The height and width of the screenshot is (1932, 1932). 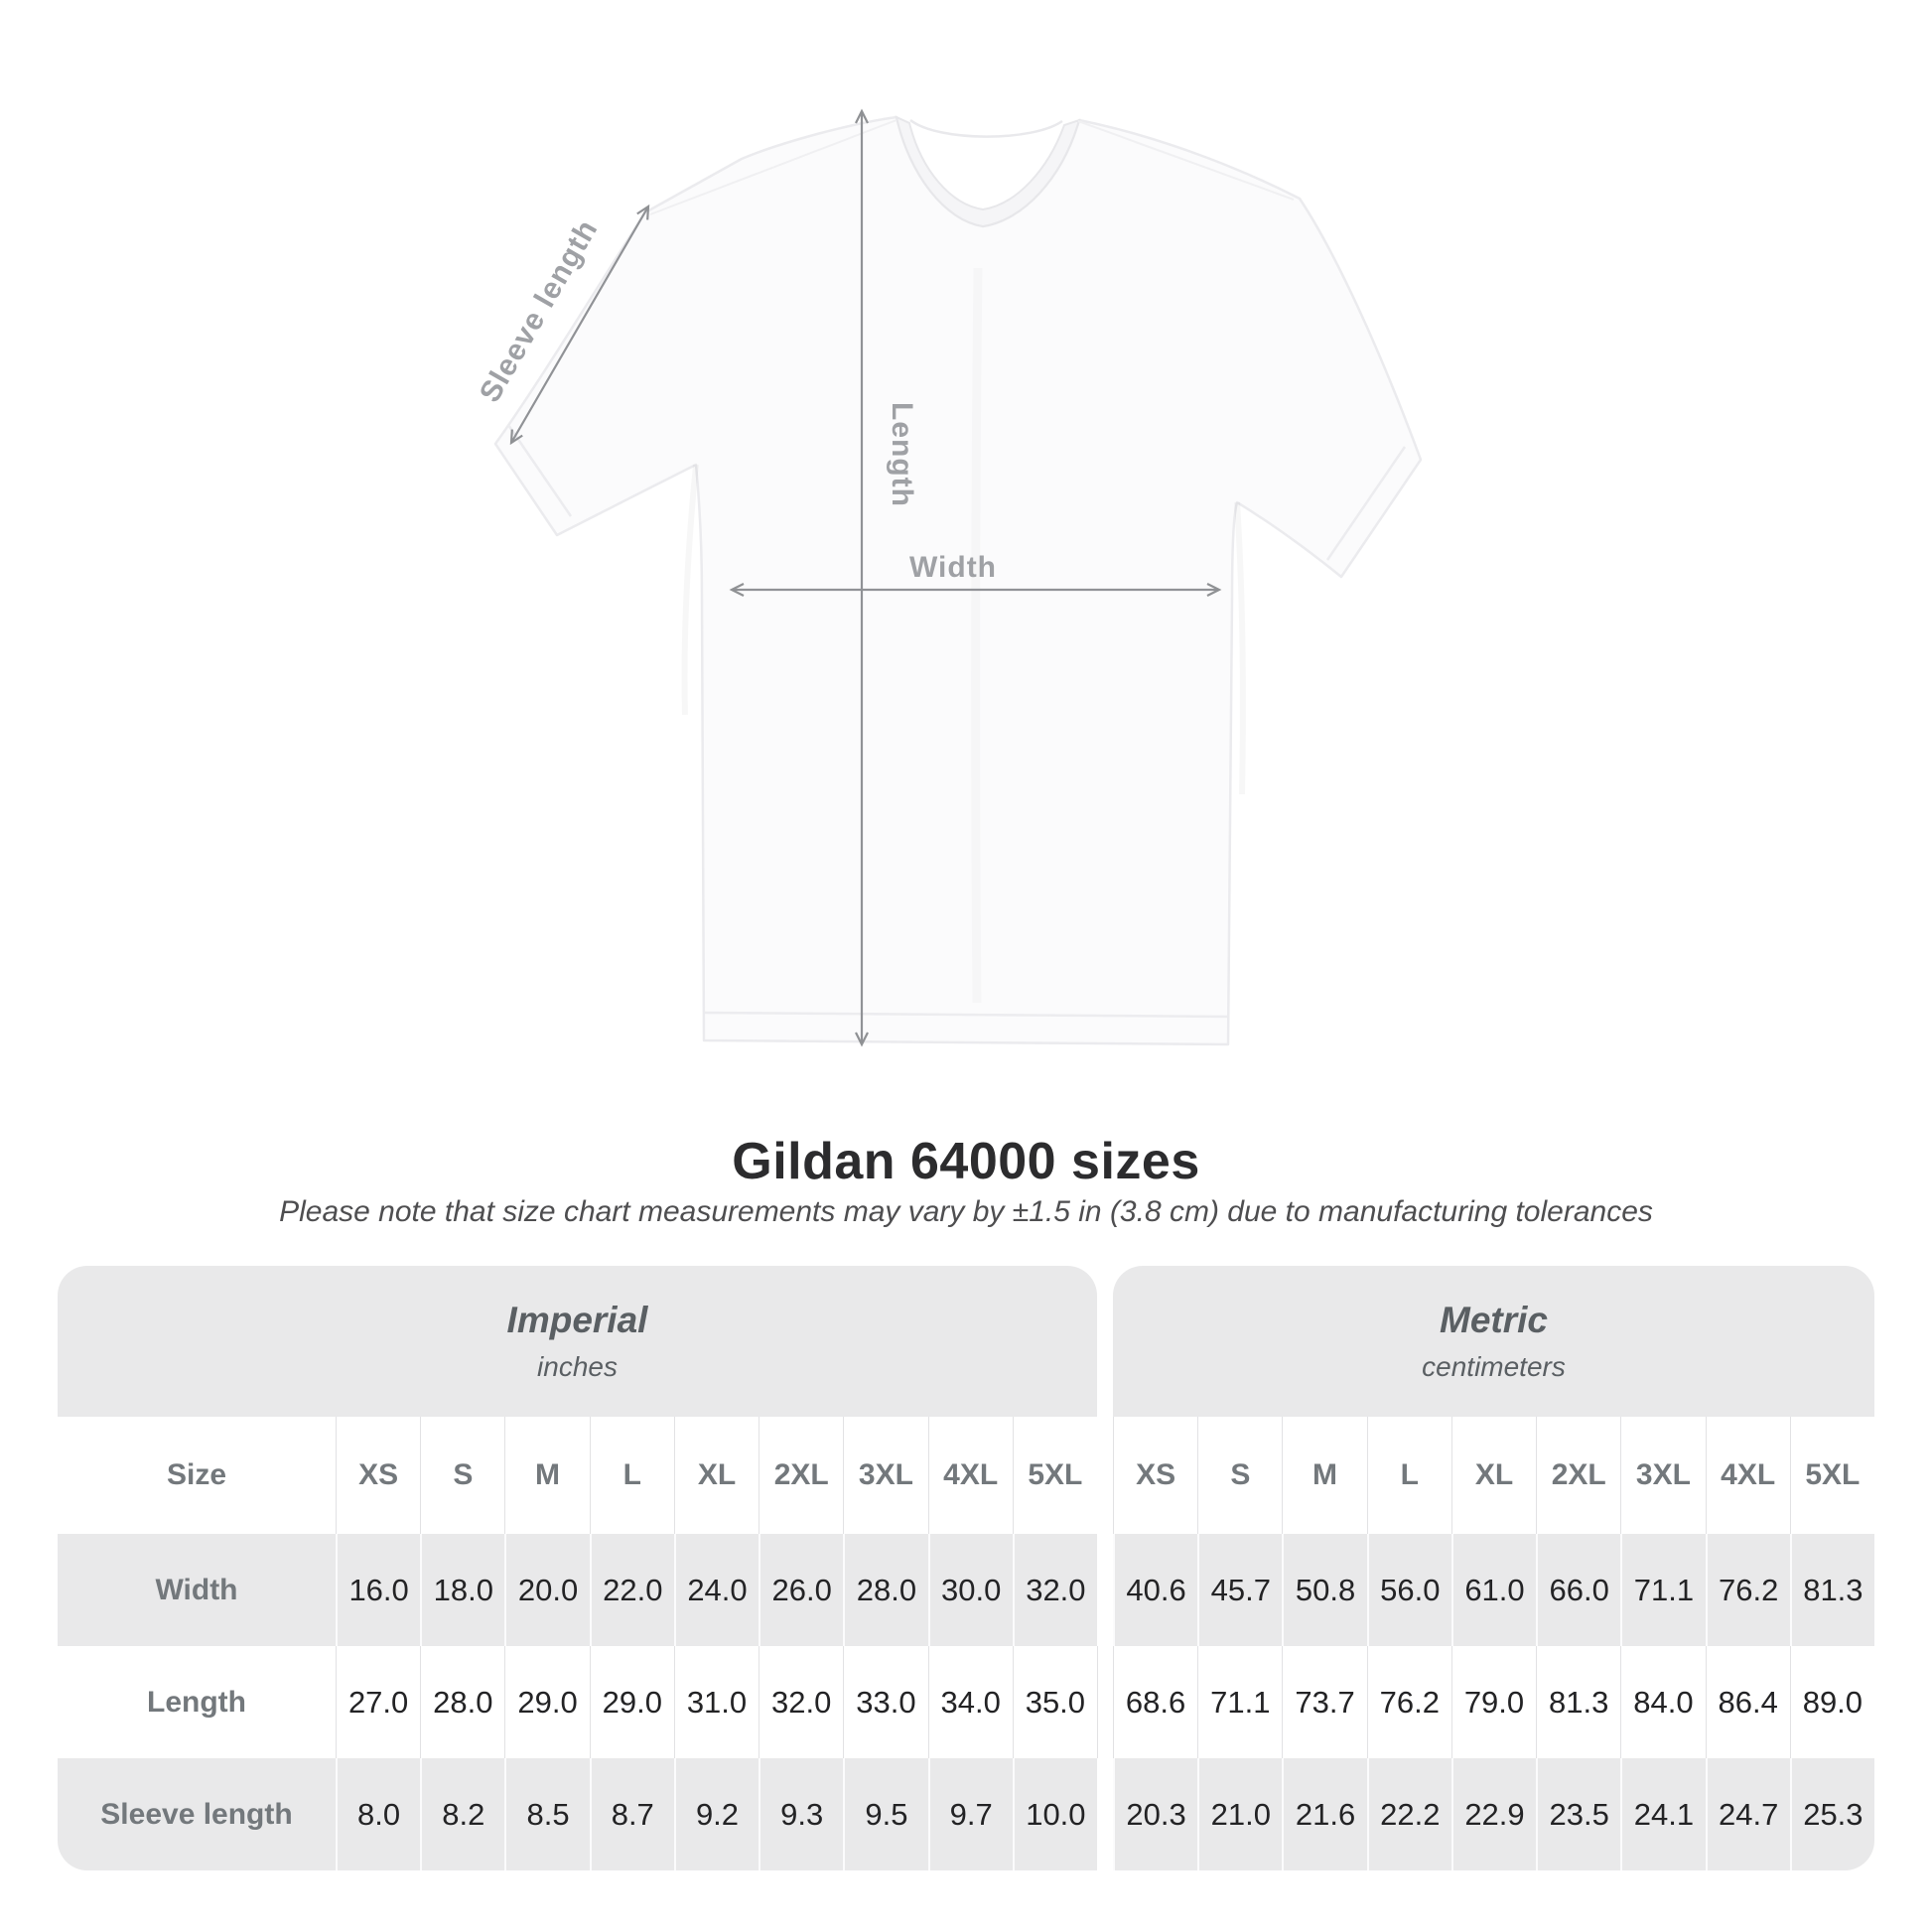 What do you see at coordinates (966, 1162) in the screenshot?
I see `page-title: Gildan 64000 sizes` at bounding box center [966, 1162].